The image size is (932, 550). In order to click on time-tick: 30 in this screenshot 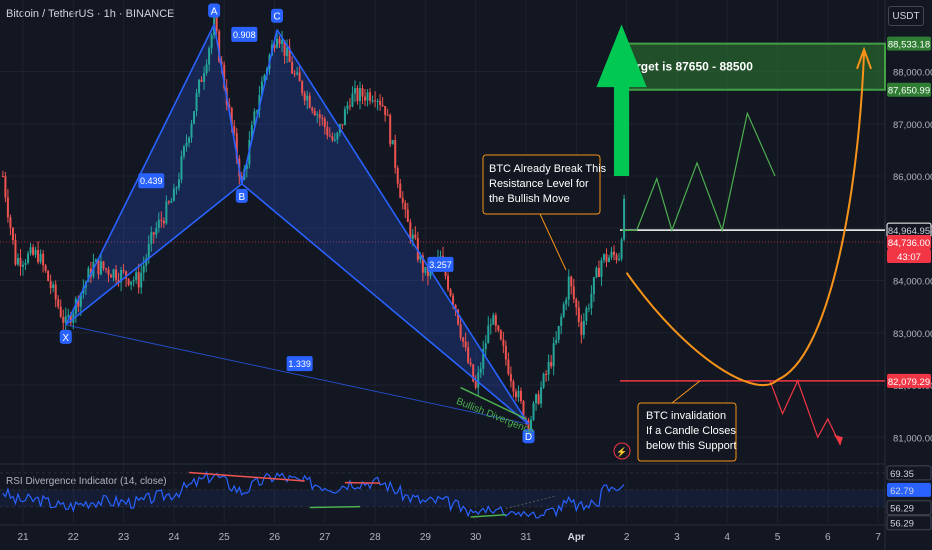, I will do `click(476, 537)`.